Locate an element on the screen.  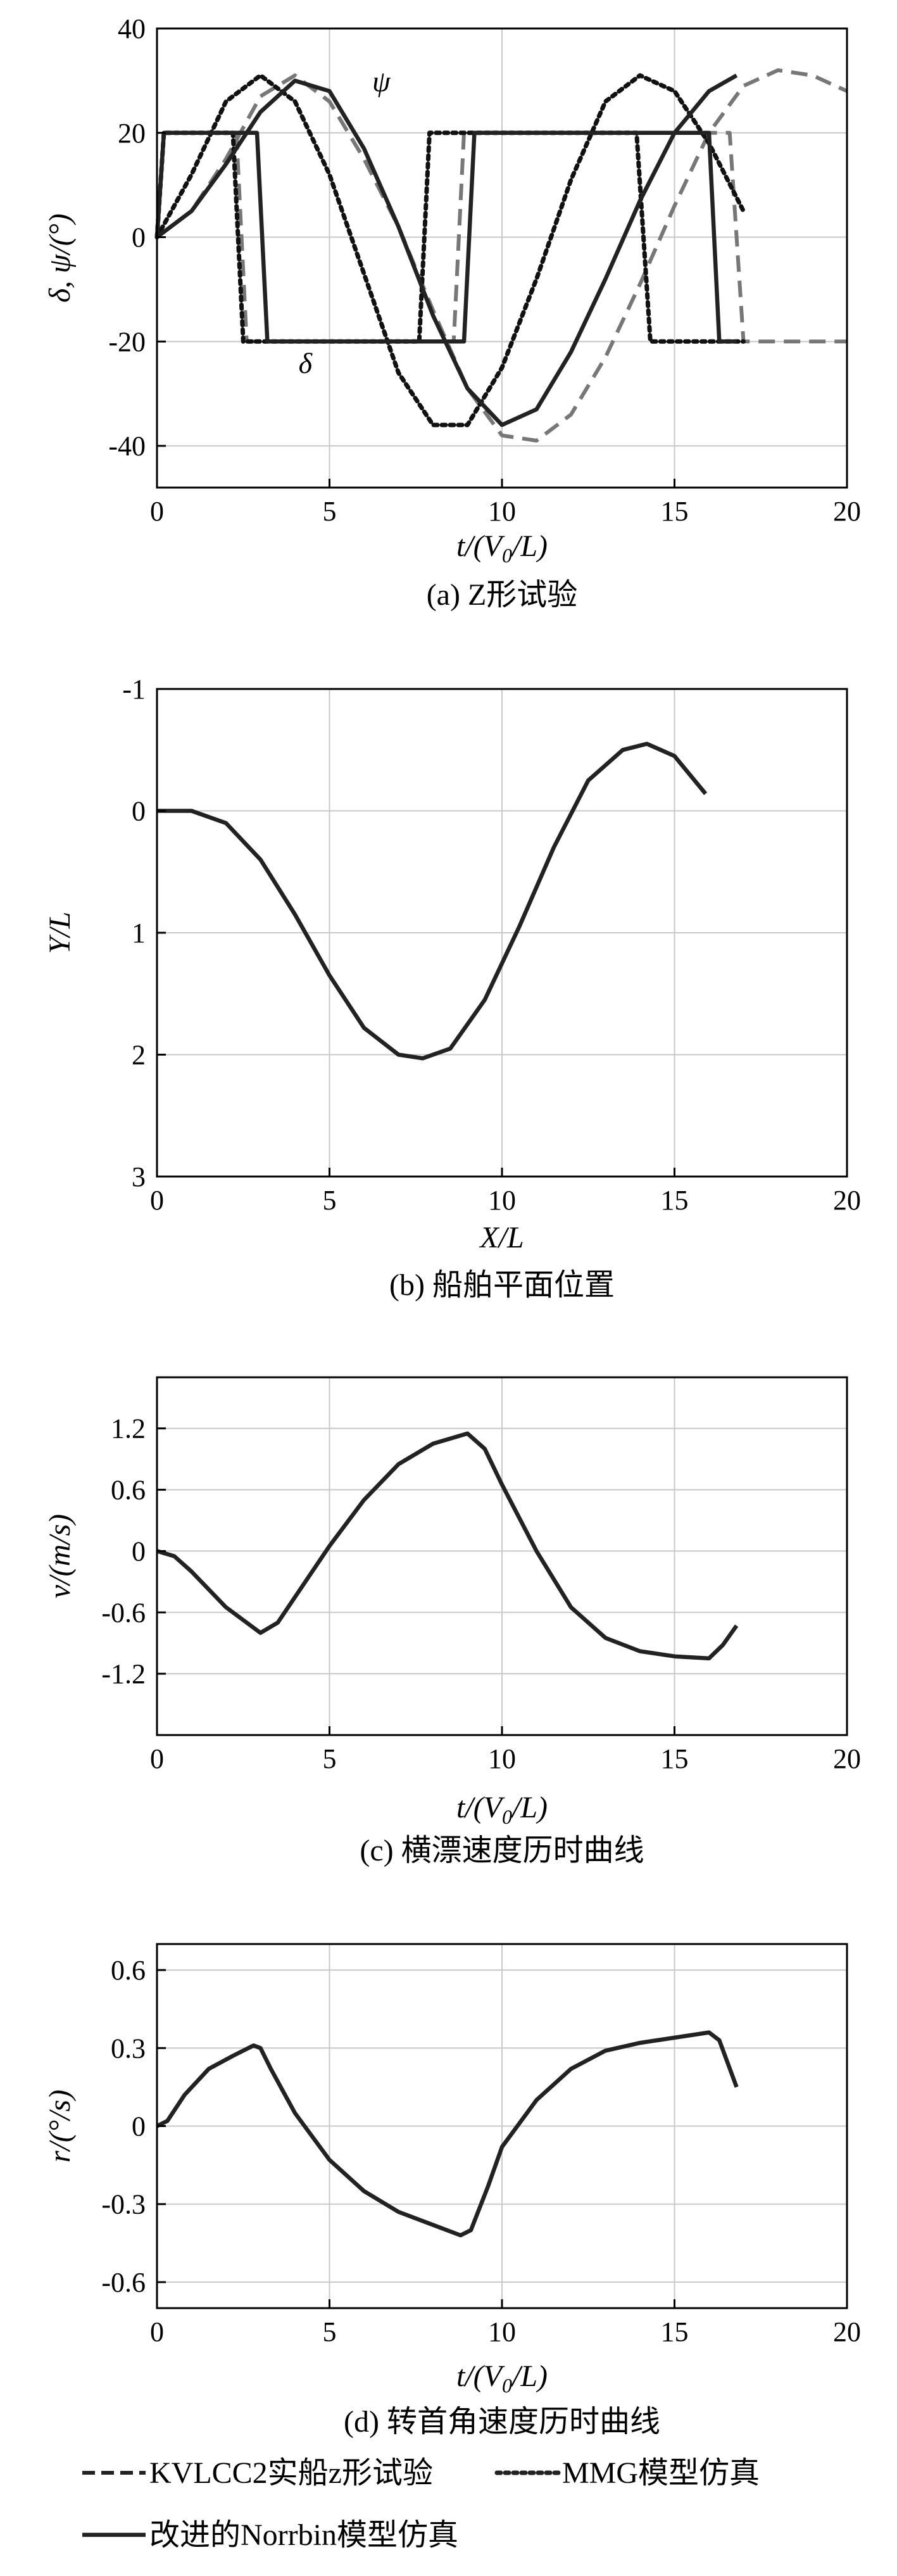
y-tick-label: -1 is located at coordinates (134, 689).